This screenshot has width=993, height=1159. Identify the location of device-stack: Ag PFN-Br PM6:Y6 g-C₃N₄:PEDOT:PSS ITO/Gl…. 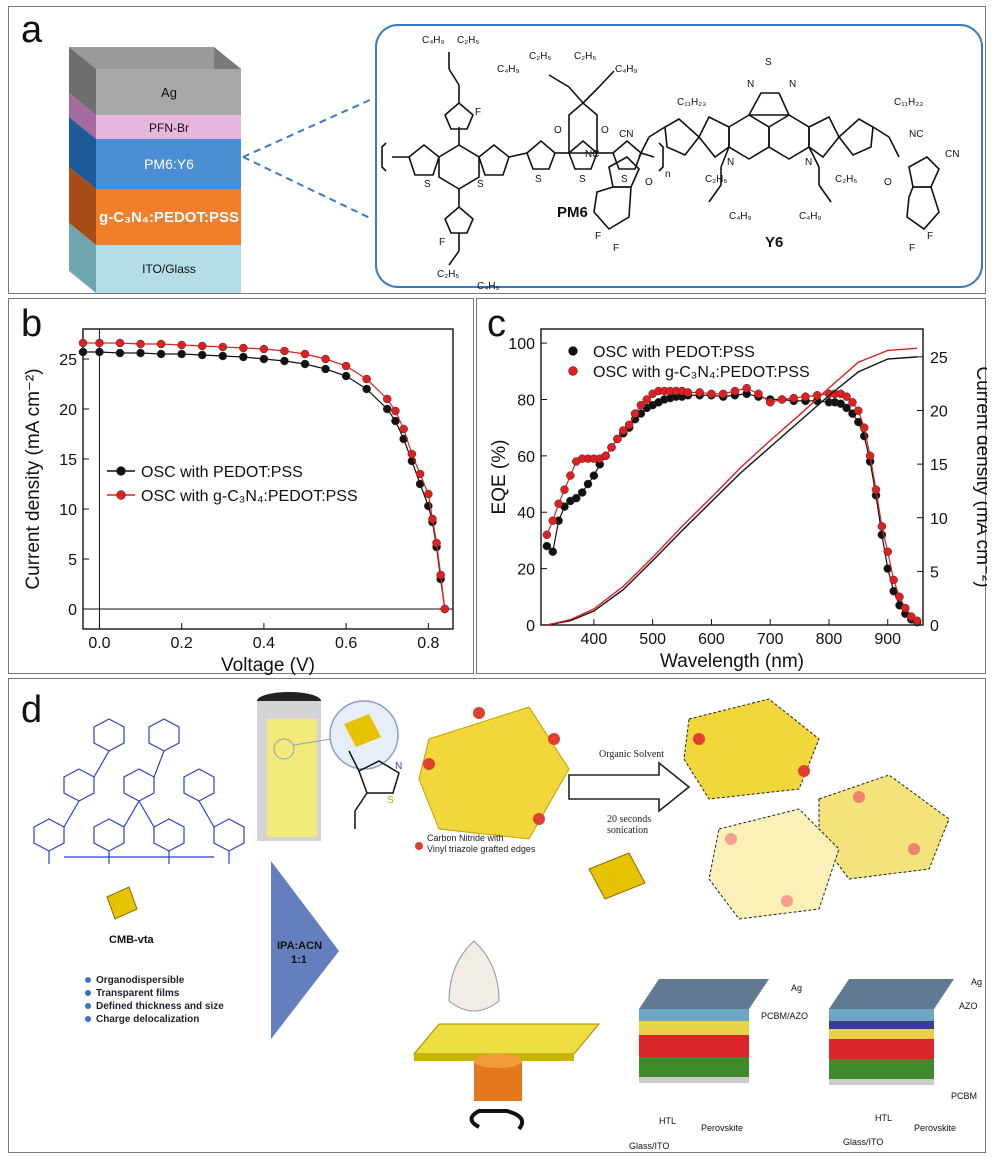
(155, 170).